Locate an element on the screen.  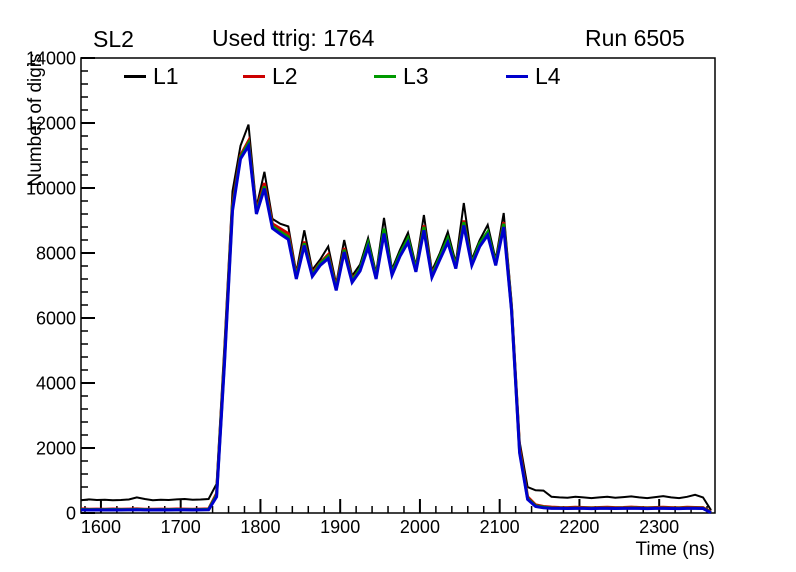
x-tick-label: 2000 is located at coordinates (420, 527).